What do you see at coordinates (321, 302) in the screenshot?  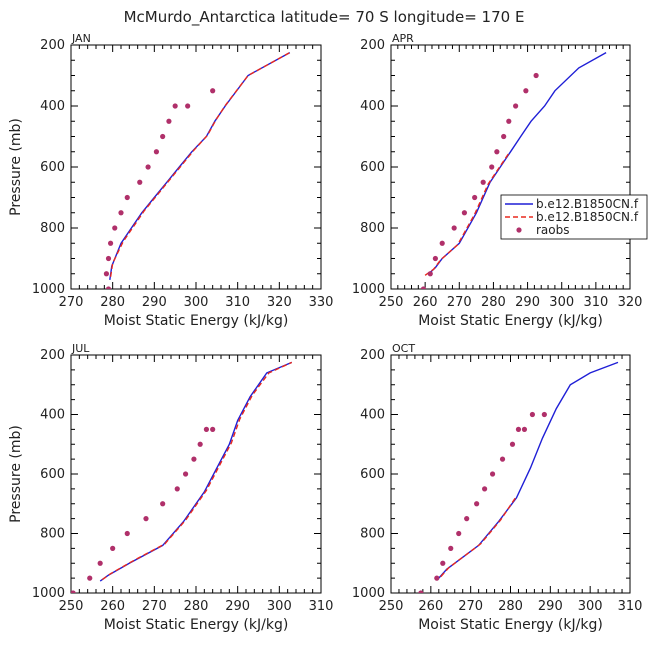 I see `x-tick-label: 330` at bounding box center [321, 302].